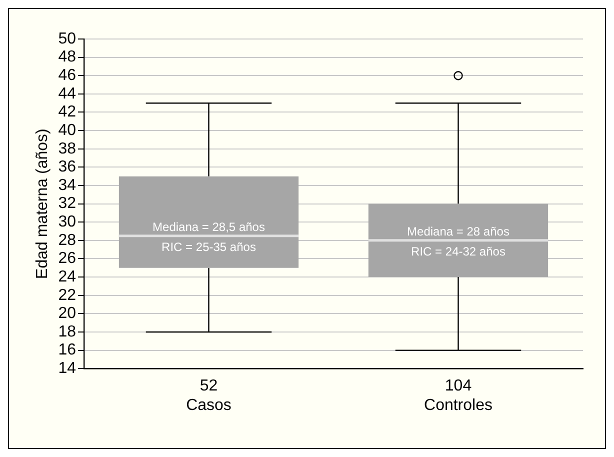 This screenshot has width=614, height=457. What do you see at coordinates (67, 185) in the screenshot?
I see `y-tick-label: 34` at bounding box center [67, 185].